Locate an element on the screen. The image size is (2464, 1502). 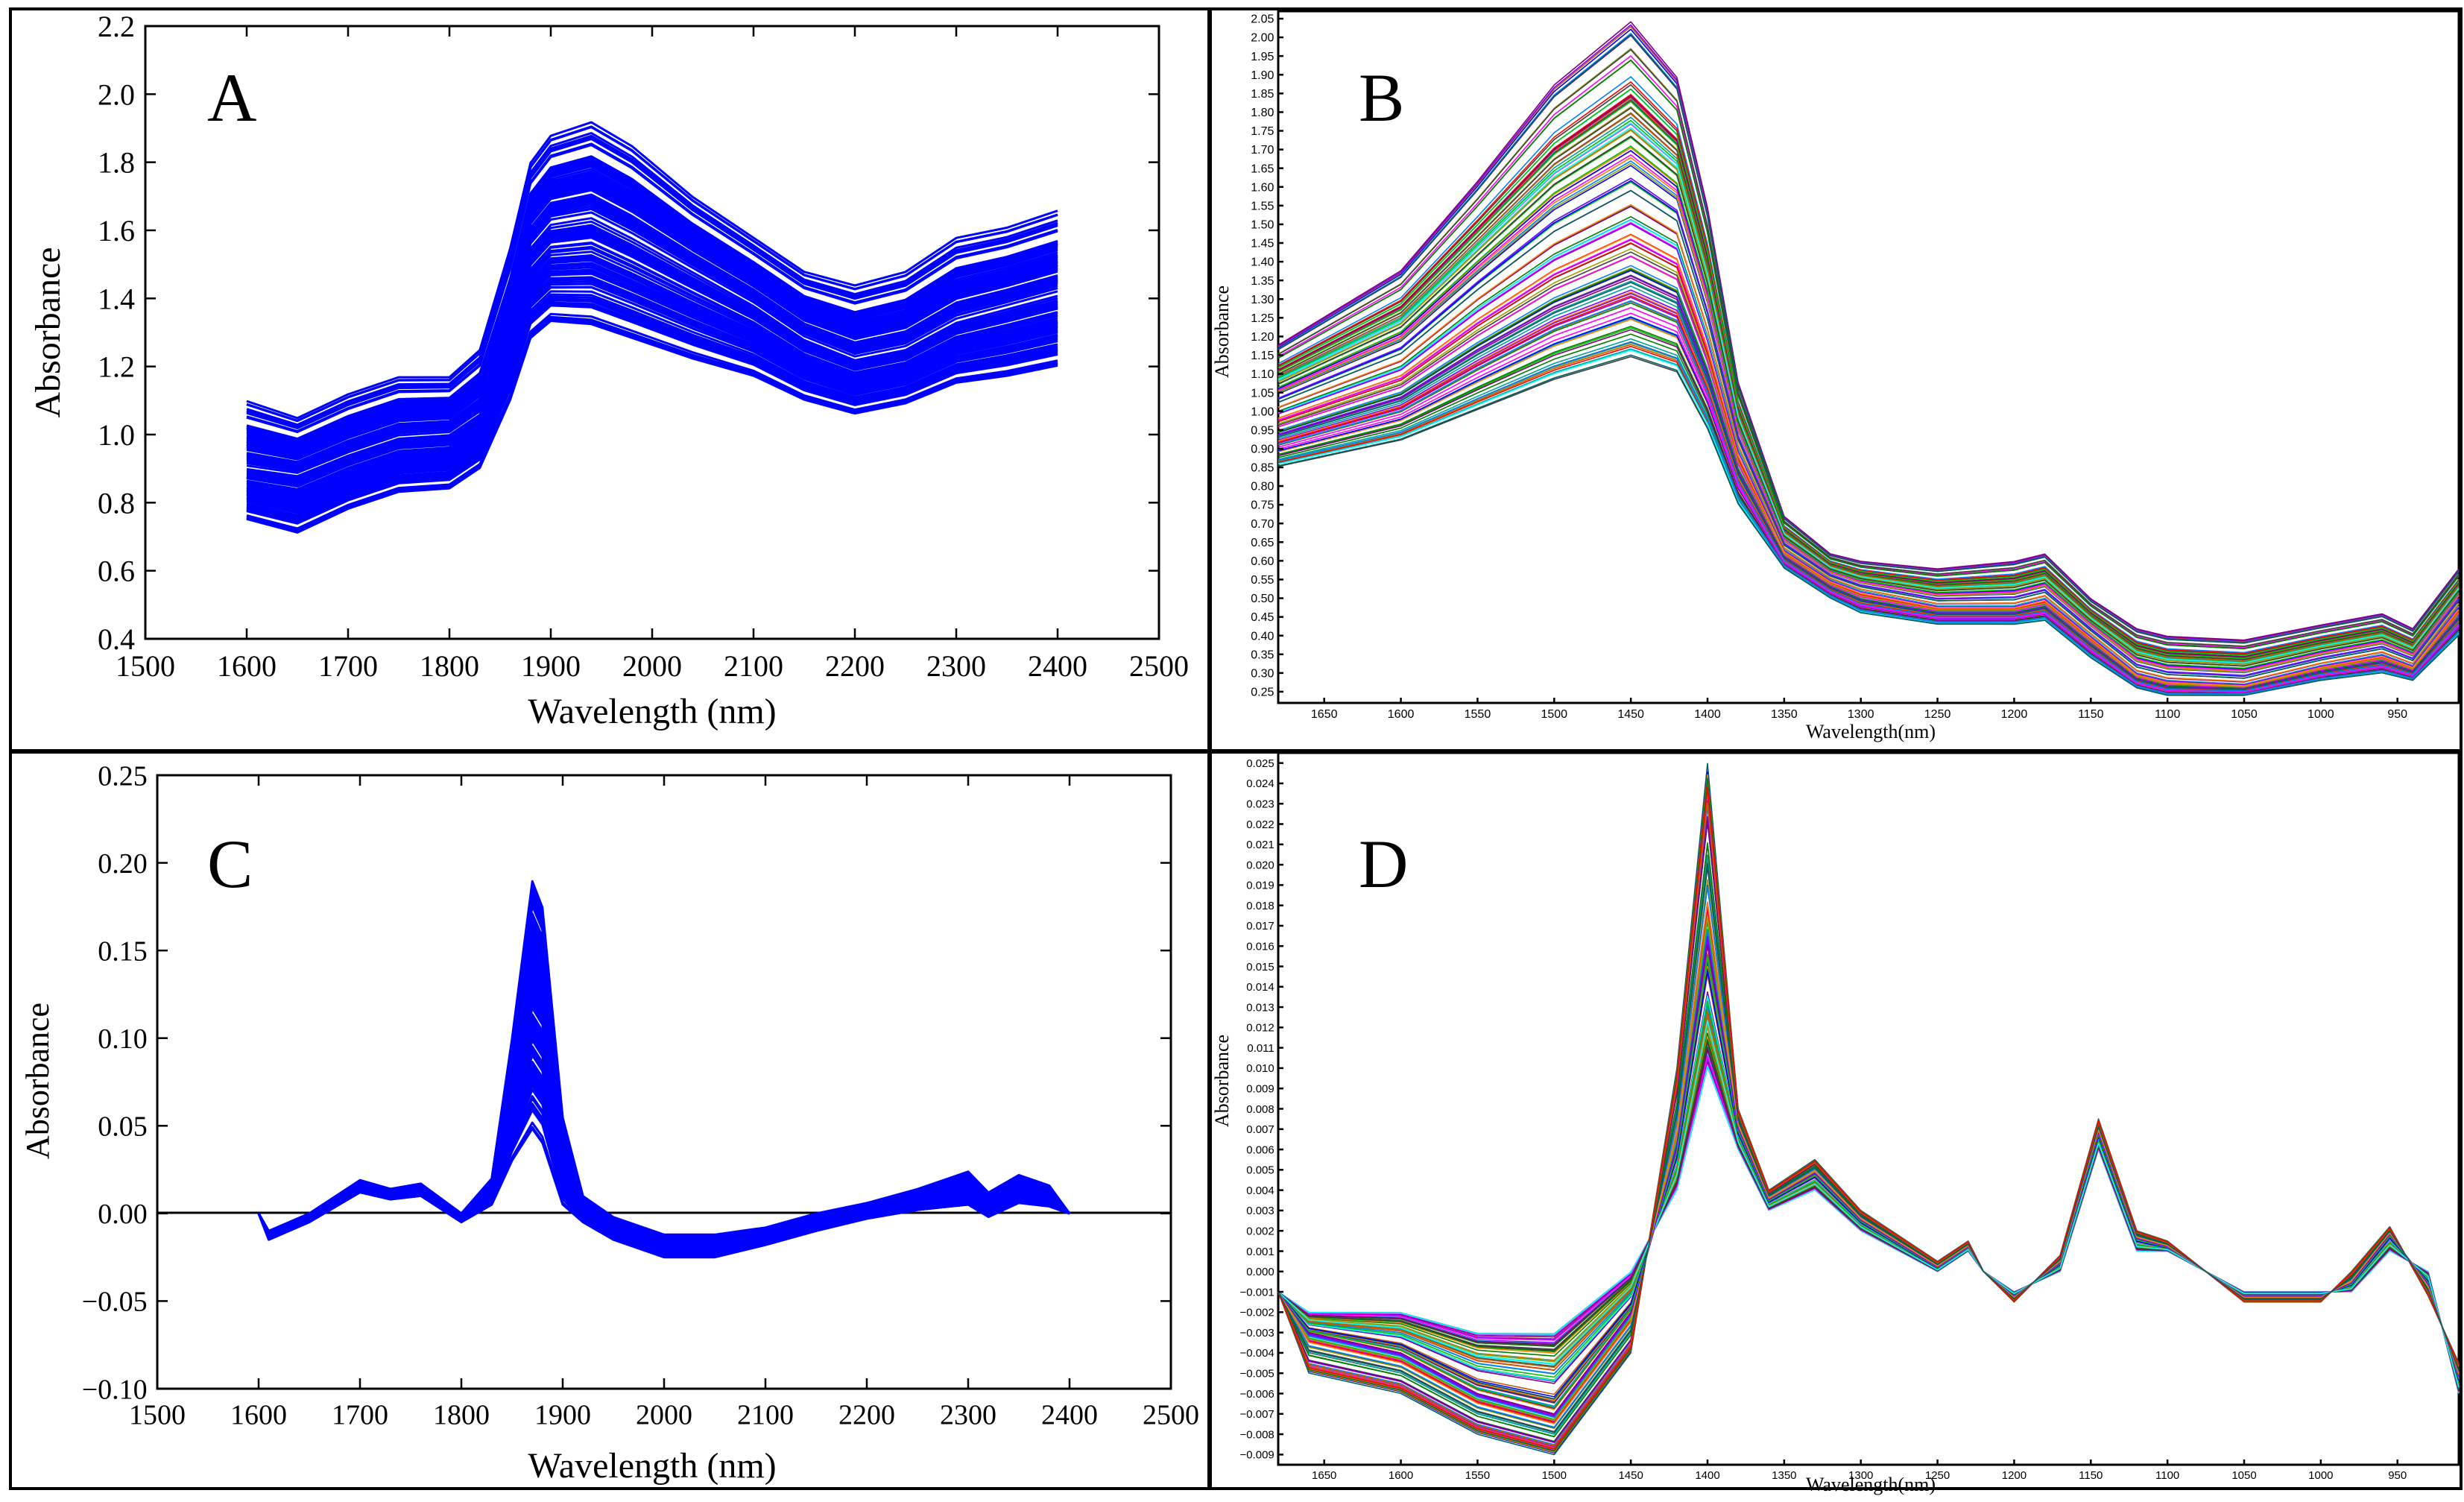
y-tick-label: 0.10 is located at coordinates (123, 1039).